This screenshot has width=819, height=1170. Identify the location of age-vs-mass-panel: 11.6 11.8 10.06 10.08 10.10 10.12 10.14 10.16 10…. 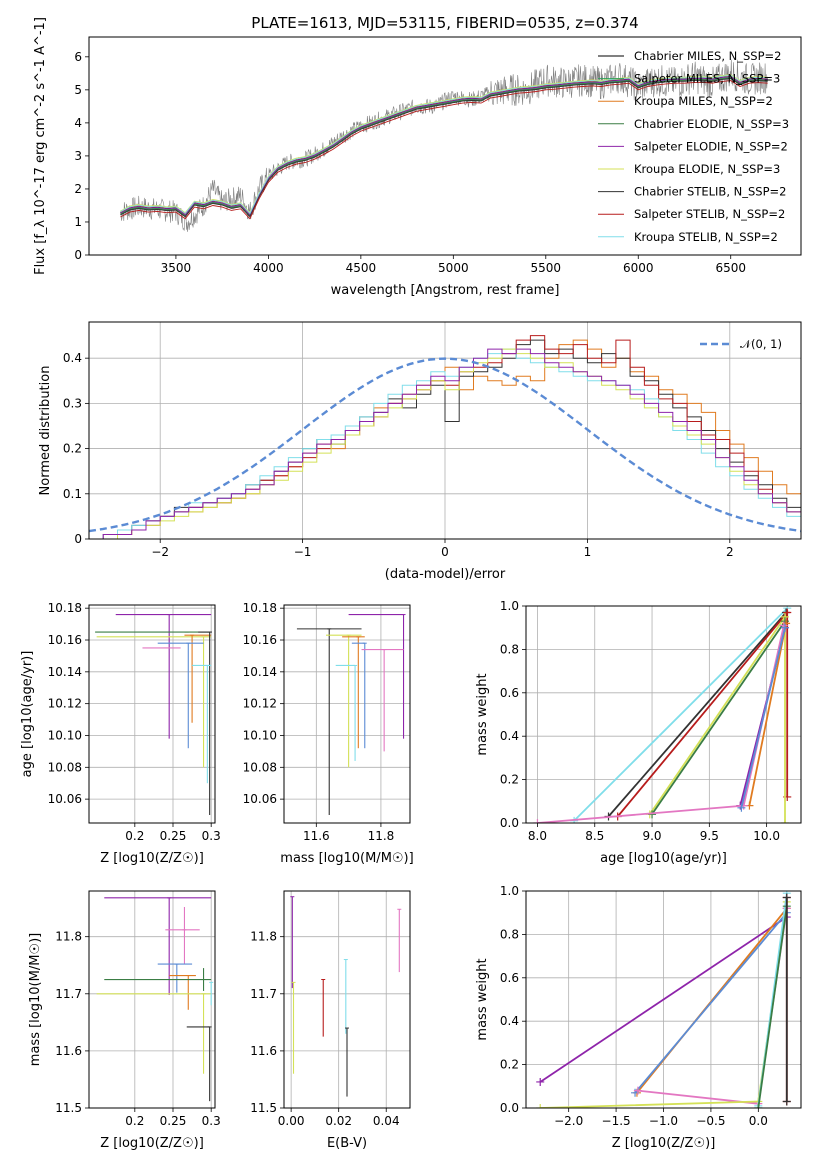
(328, 733).